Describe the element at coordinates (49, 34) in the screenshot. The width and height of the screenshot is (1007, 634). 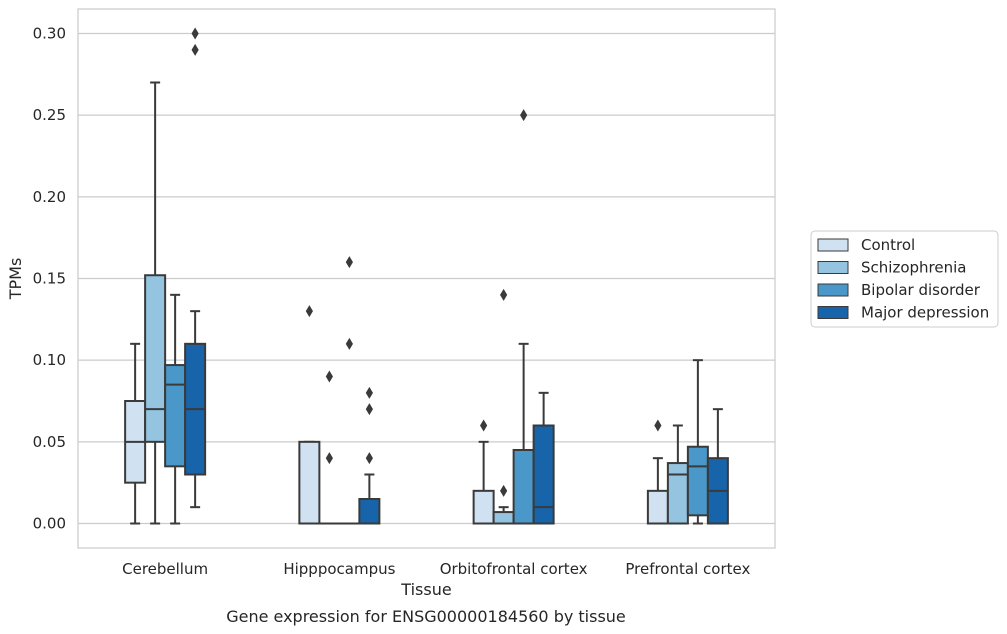
I see `y-tick-label: 0.30` at that location.